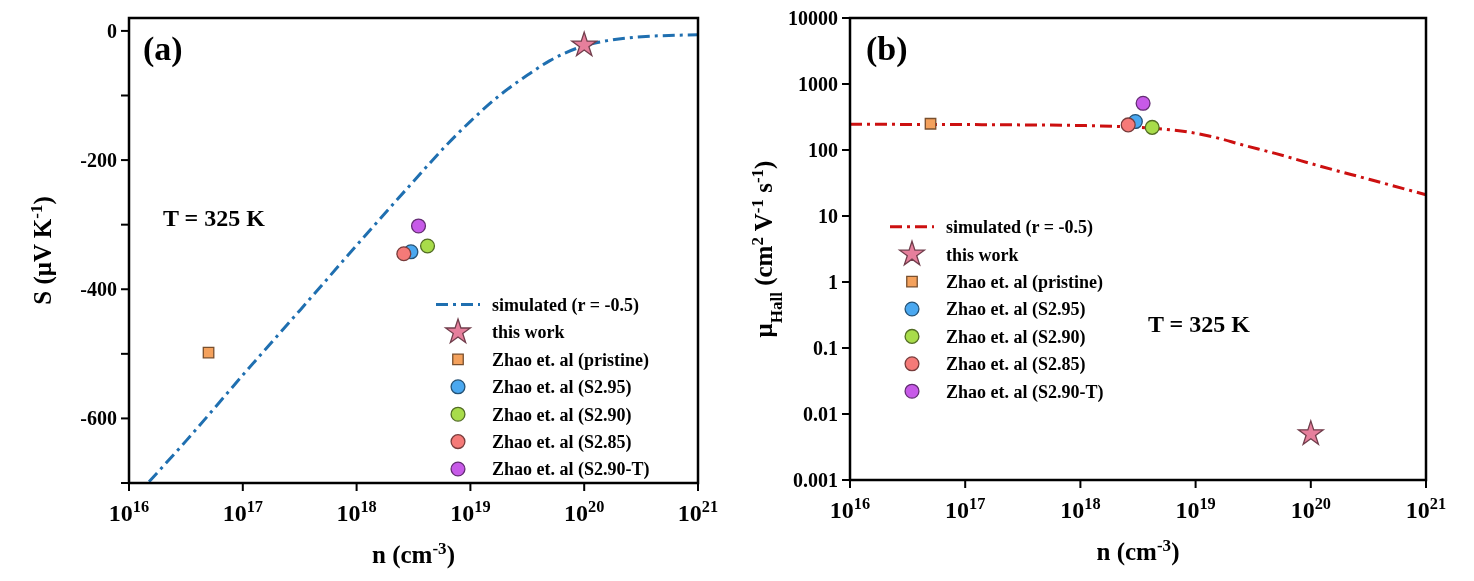  I want to click on y-tick-label: -200, so click(98, 160).